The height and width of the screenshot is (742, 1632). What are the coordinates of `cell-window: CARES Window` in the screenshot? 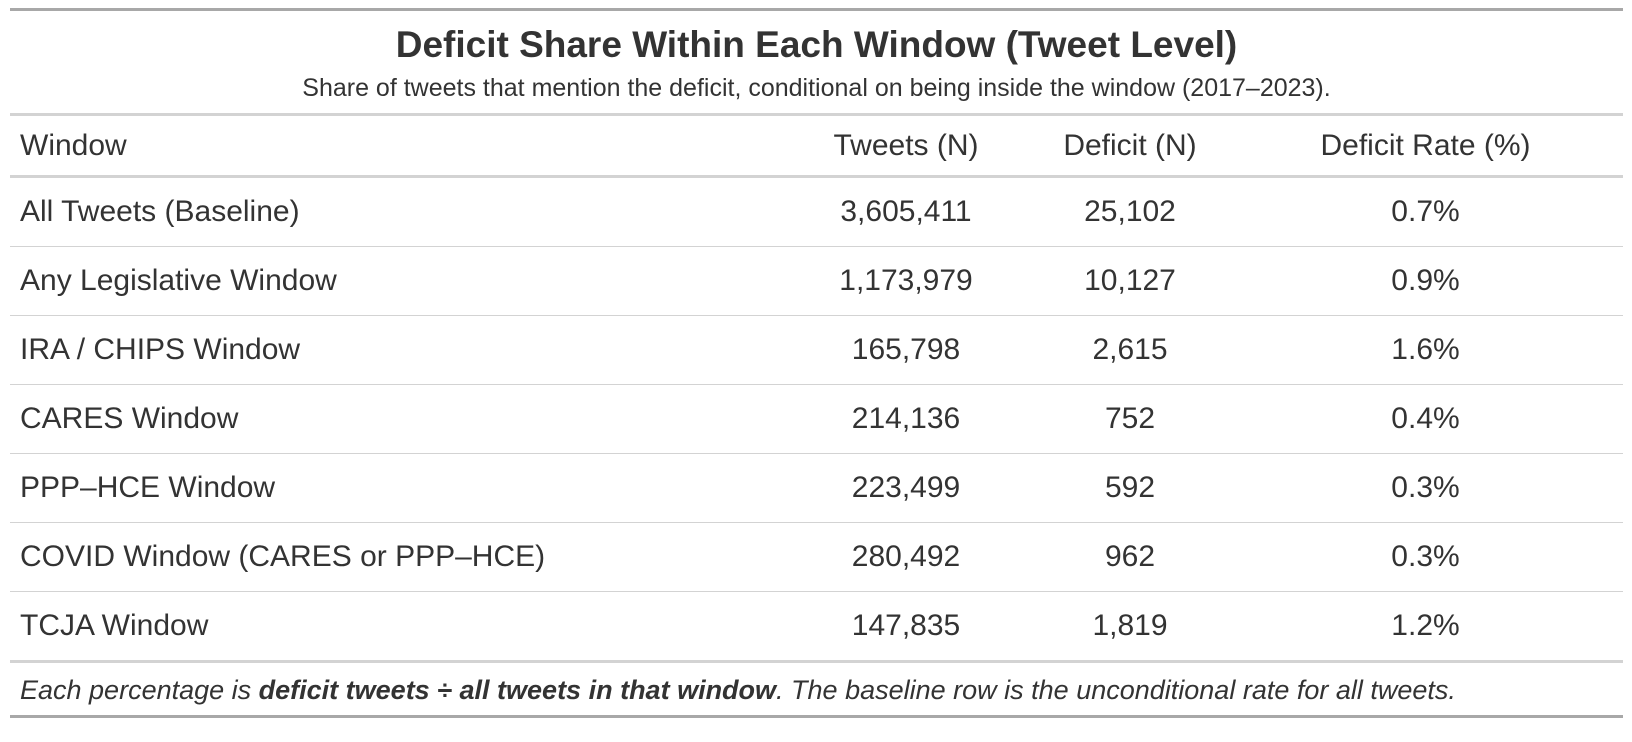 It's located at (395, 419).